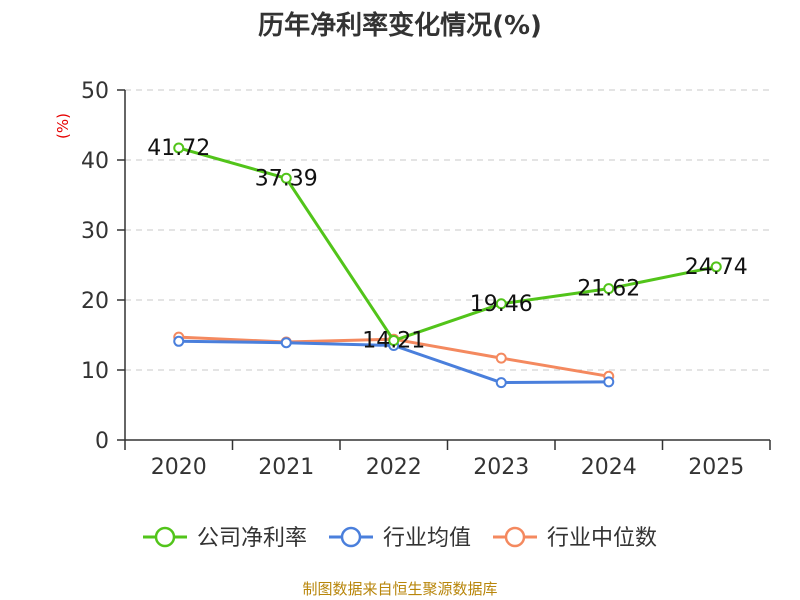 The width and height of the screenshot is (800, 600). Describe the element at coordinates (501, 467) in the screenshot. I see `x-tick-label: 2023` at that location.